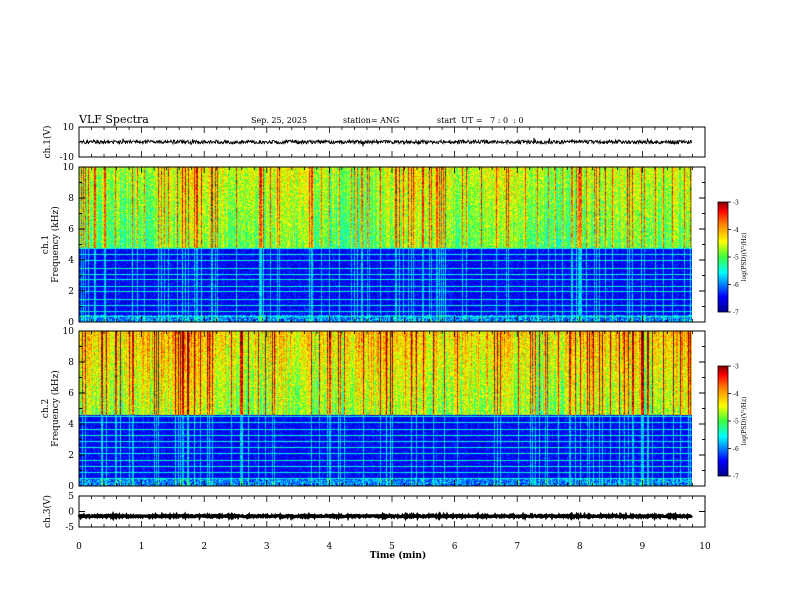 The height and width of the screenshot is (612, 792). I want to click on ch2-spectrogram-colorbar-tick-label: -3, so click(736, 367).